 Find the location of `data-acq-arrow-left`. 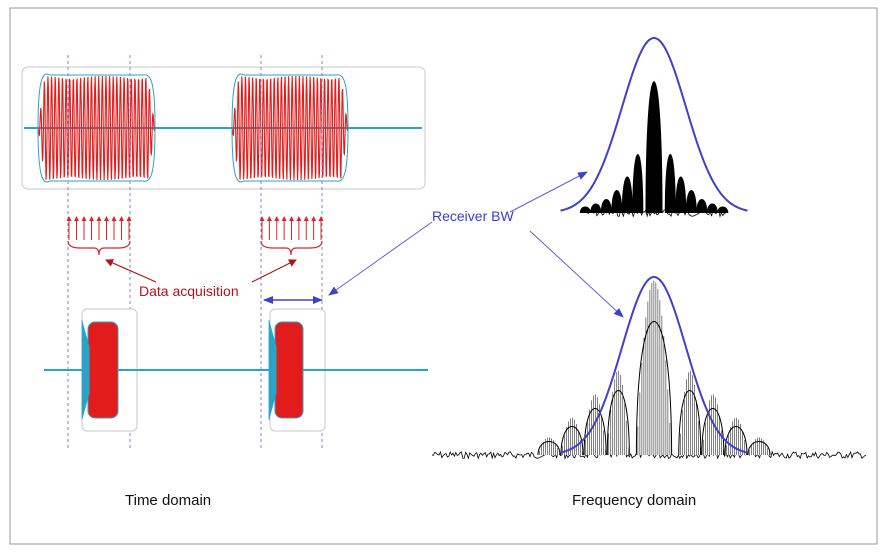

data-acq-arrow-left is located at coordinates (131, 271).